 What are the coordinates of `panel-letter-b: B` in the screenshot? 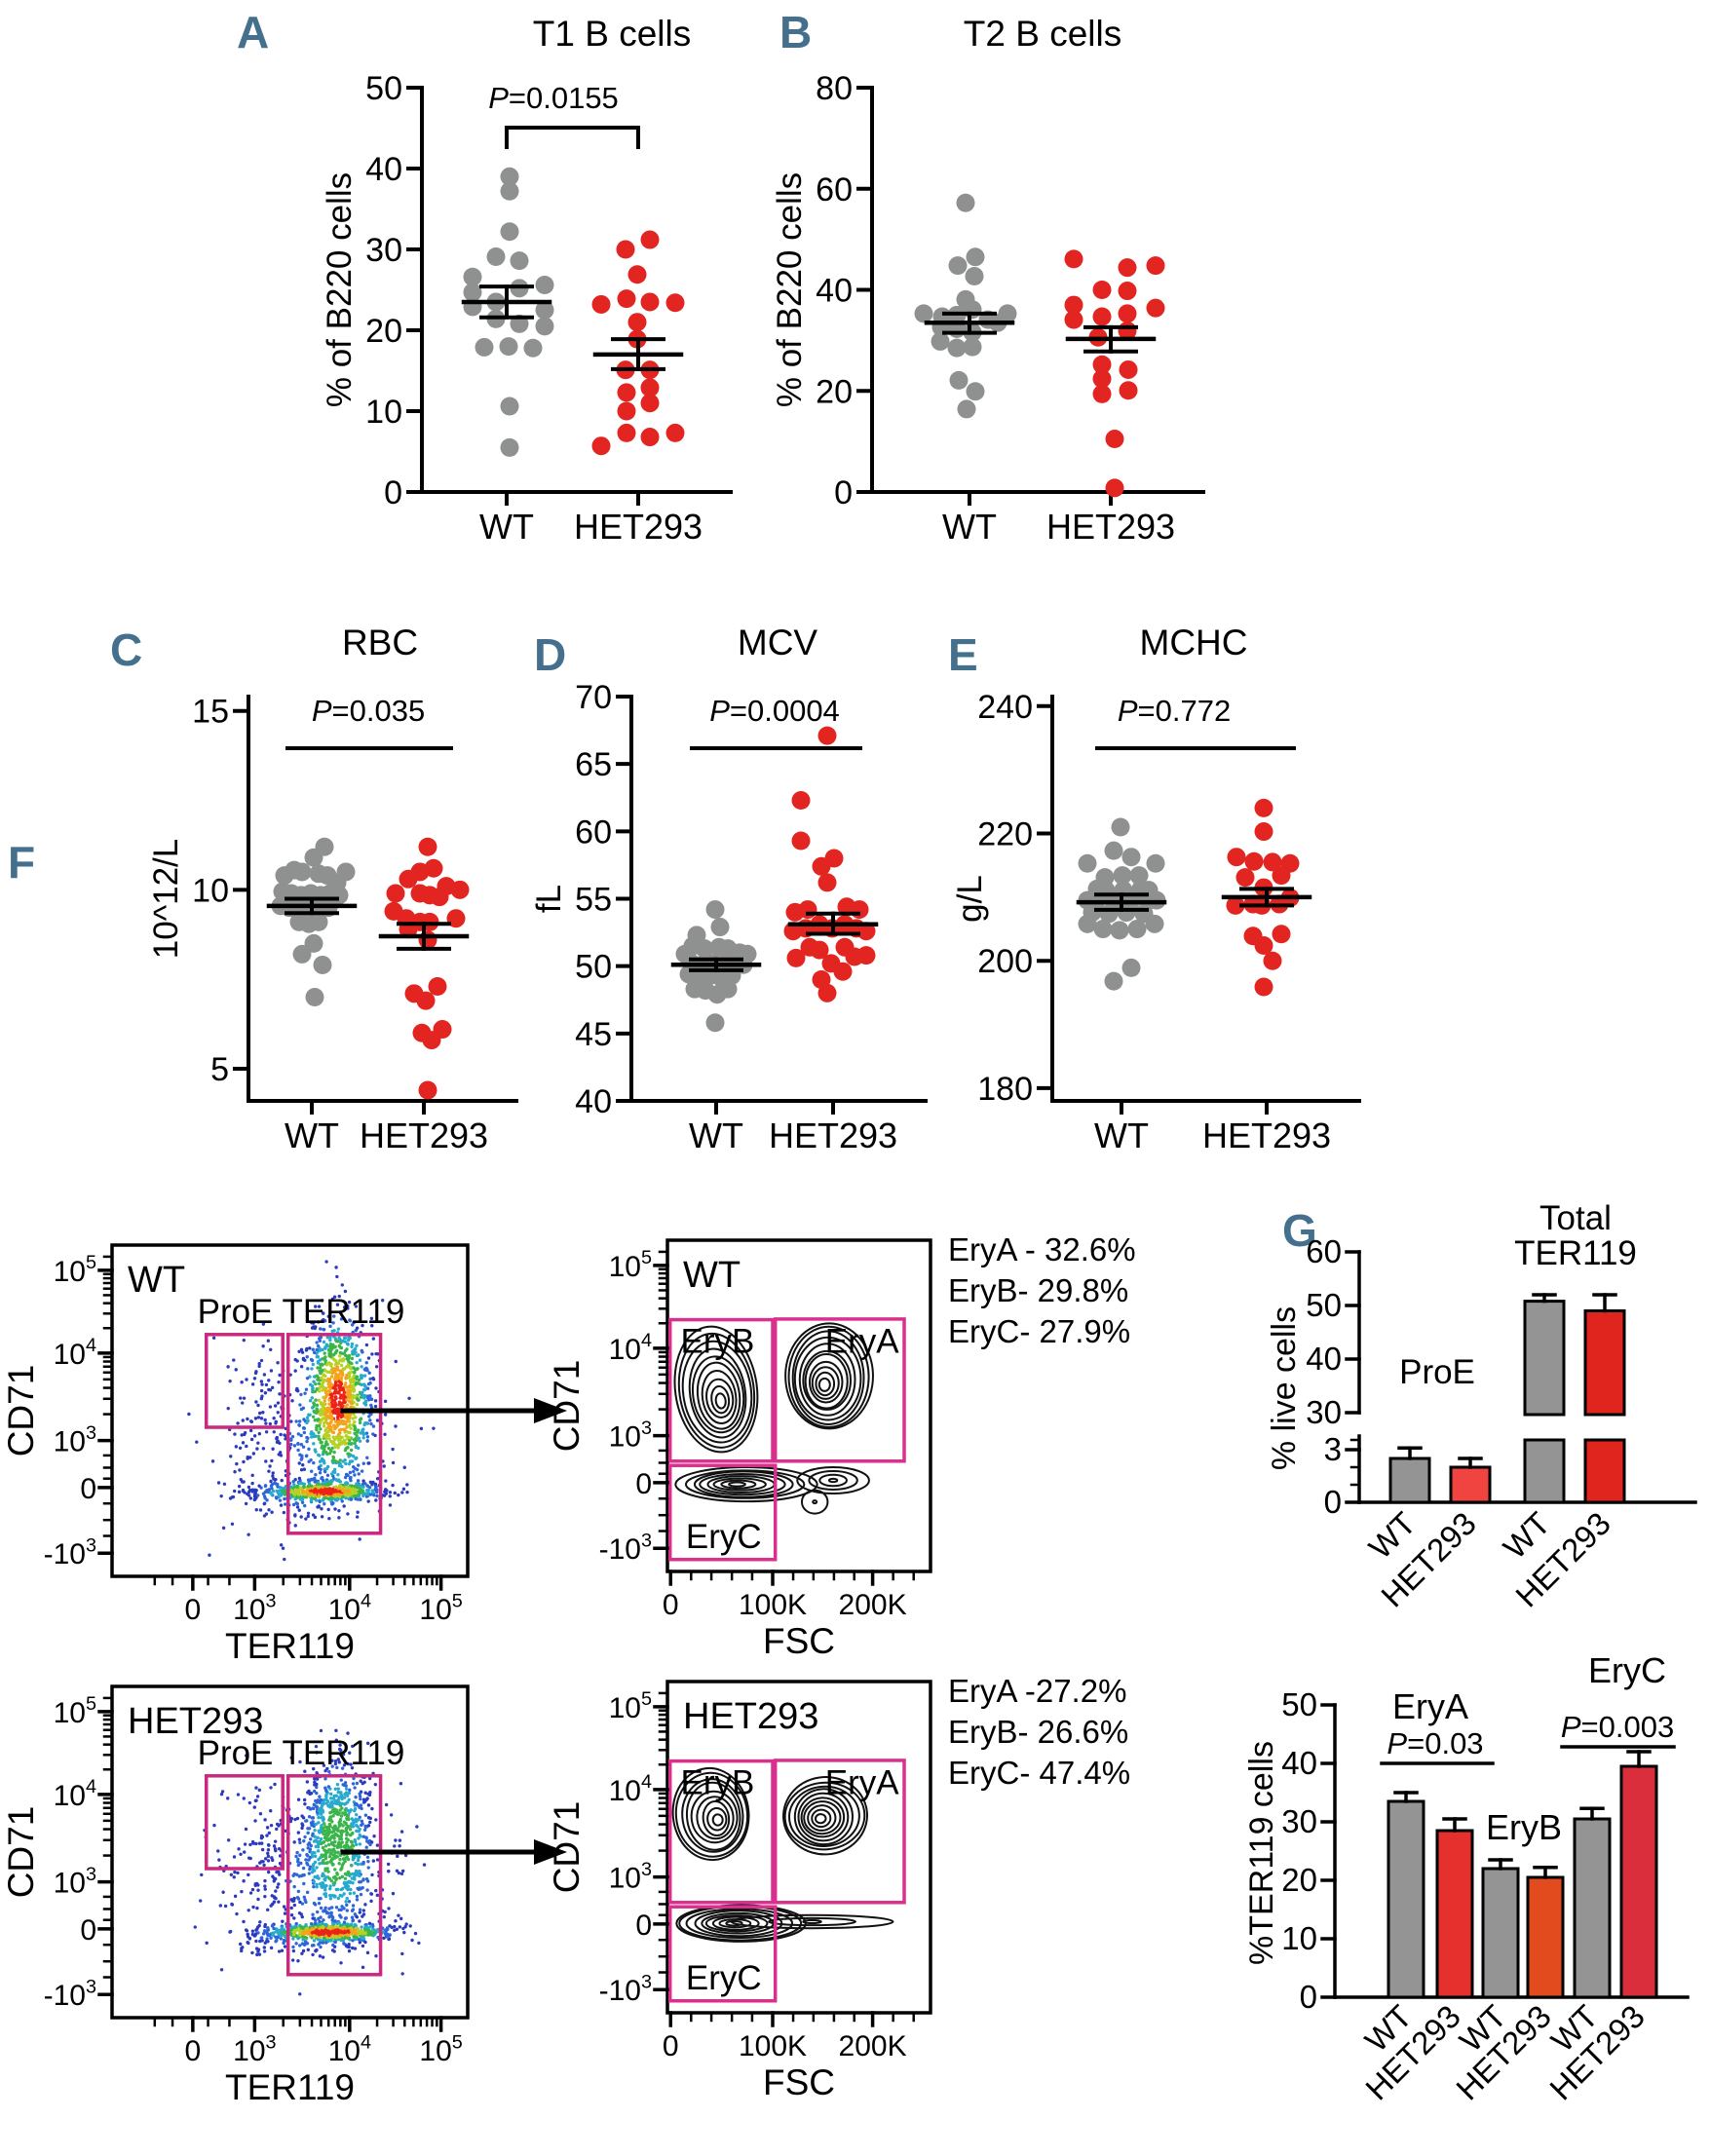 It's located at (797, 32).